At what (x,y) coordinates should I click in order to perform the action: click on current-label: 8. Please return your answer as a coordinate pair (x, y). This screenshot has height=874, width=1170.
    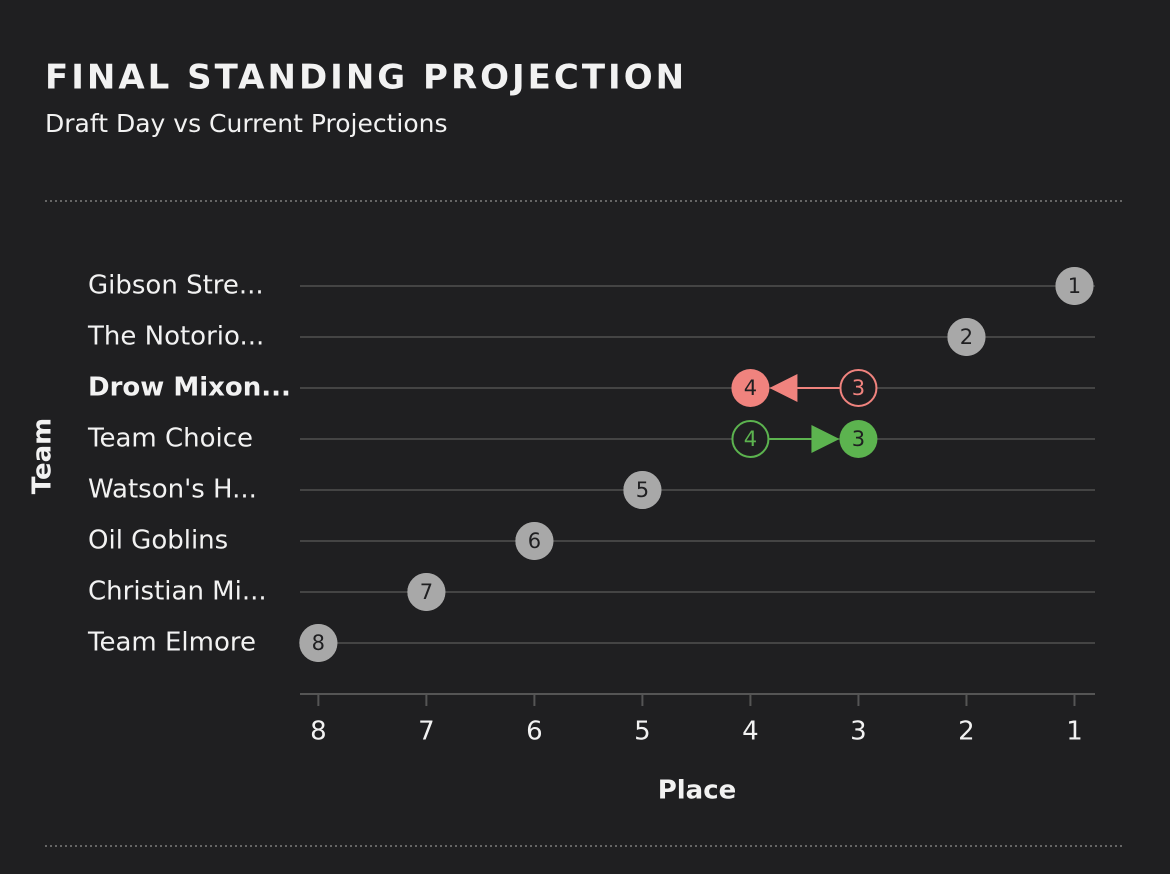
    Looking at the image, I should click on (318, 643).